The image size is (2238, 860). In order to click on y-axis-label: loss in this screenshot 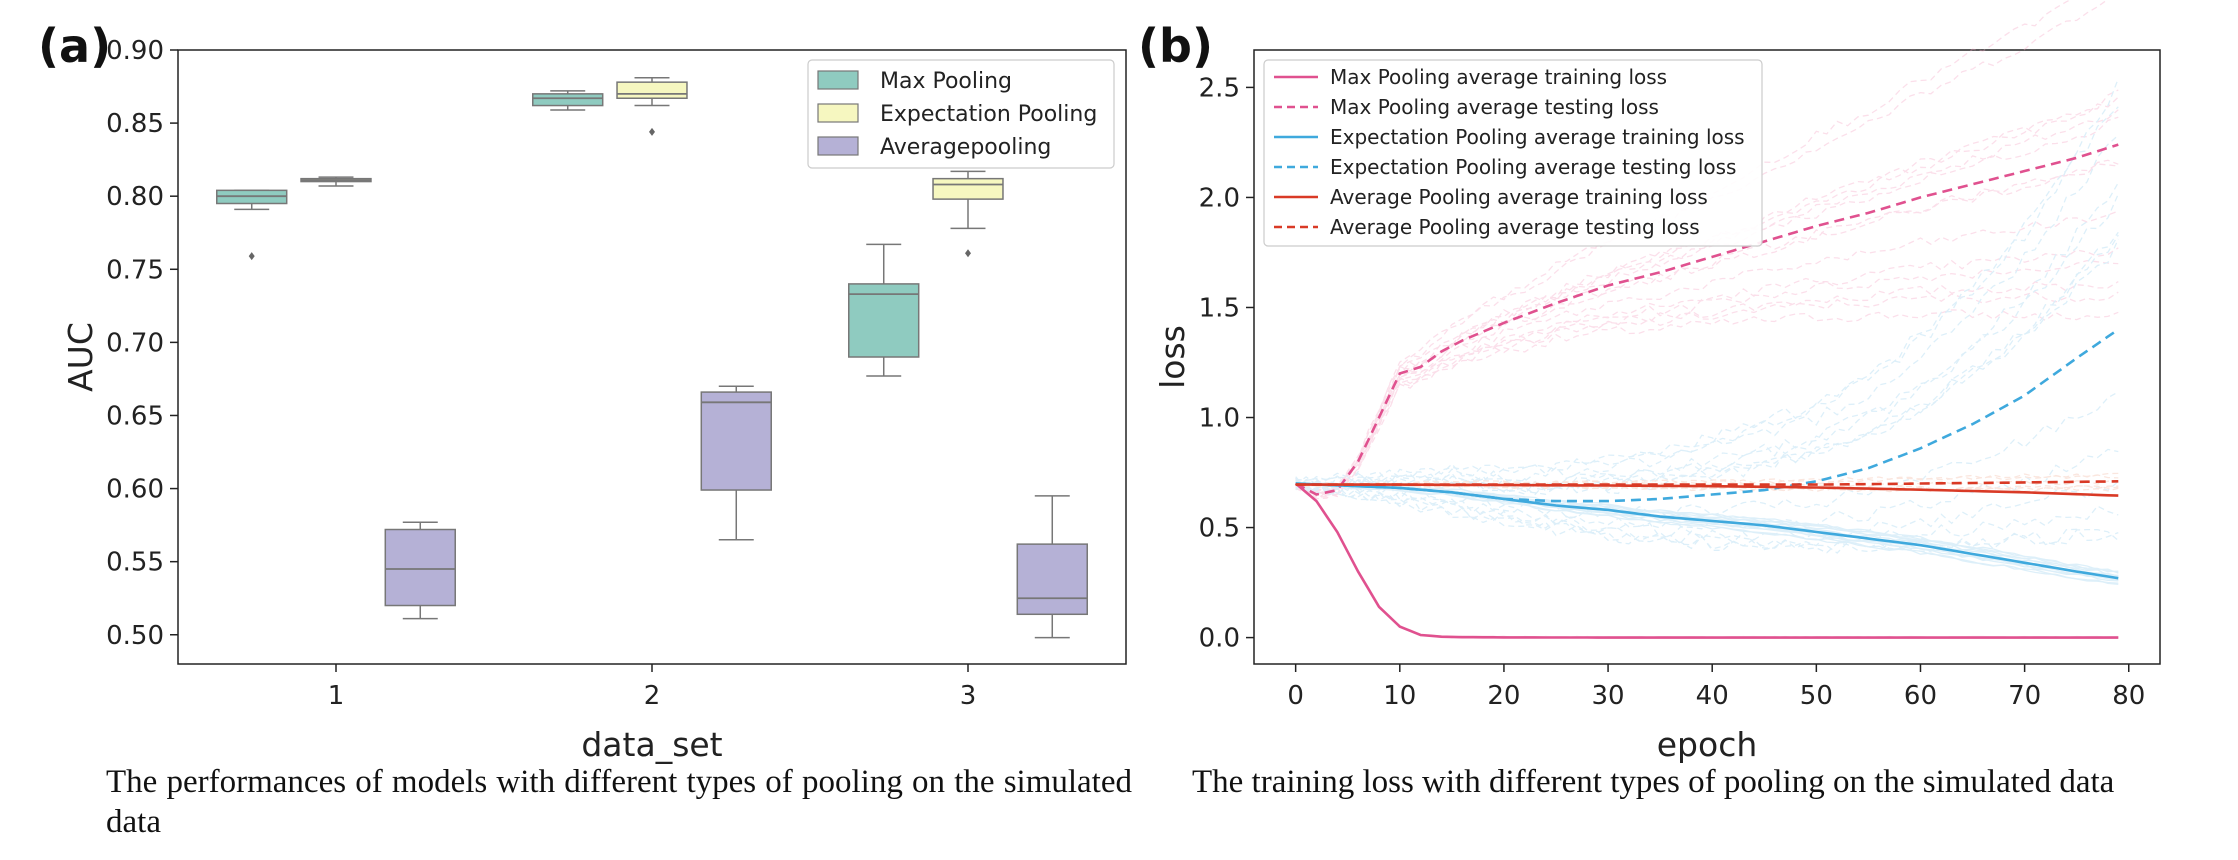, I will do `click(1172, 357)`.